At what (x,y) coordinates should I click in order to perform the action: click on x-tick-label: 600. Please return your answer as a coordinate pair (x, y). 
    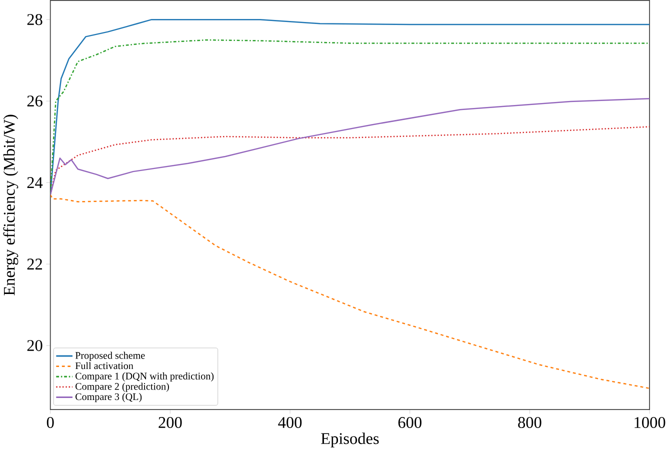
    Looking at the image, I should click on (410, 422).